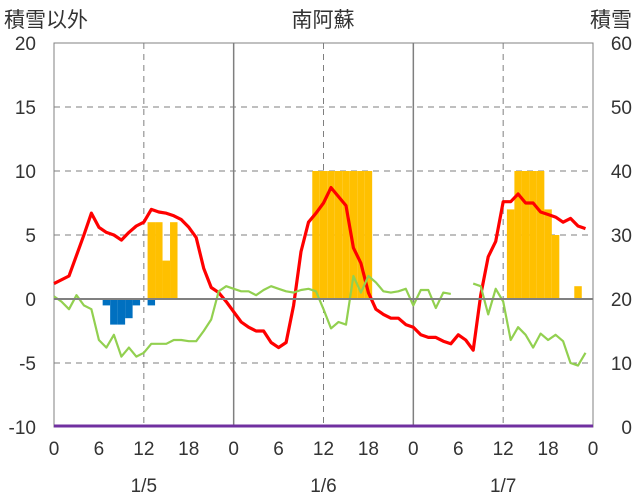 Image resolution: width=636 pixels, height=501 pixels. What do you see at coordinates (323, 486) in the screenshot?
I see `date-label: 1/6` at bounding box center [323, 486].